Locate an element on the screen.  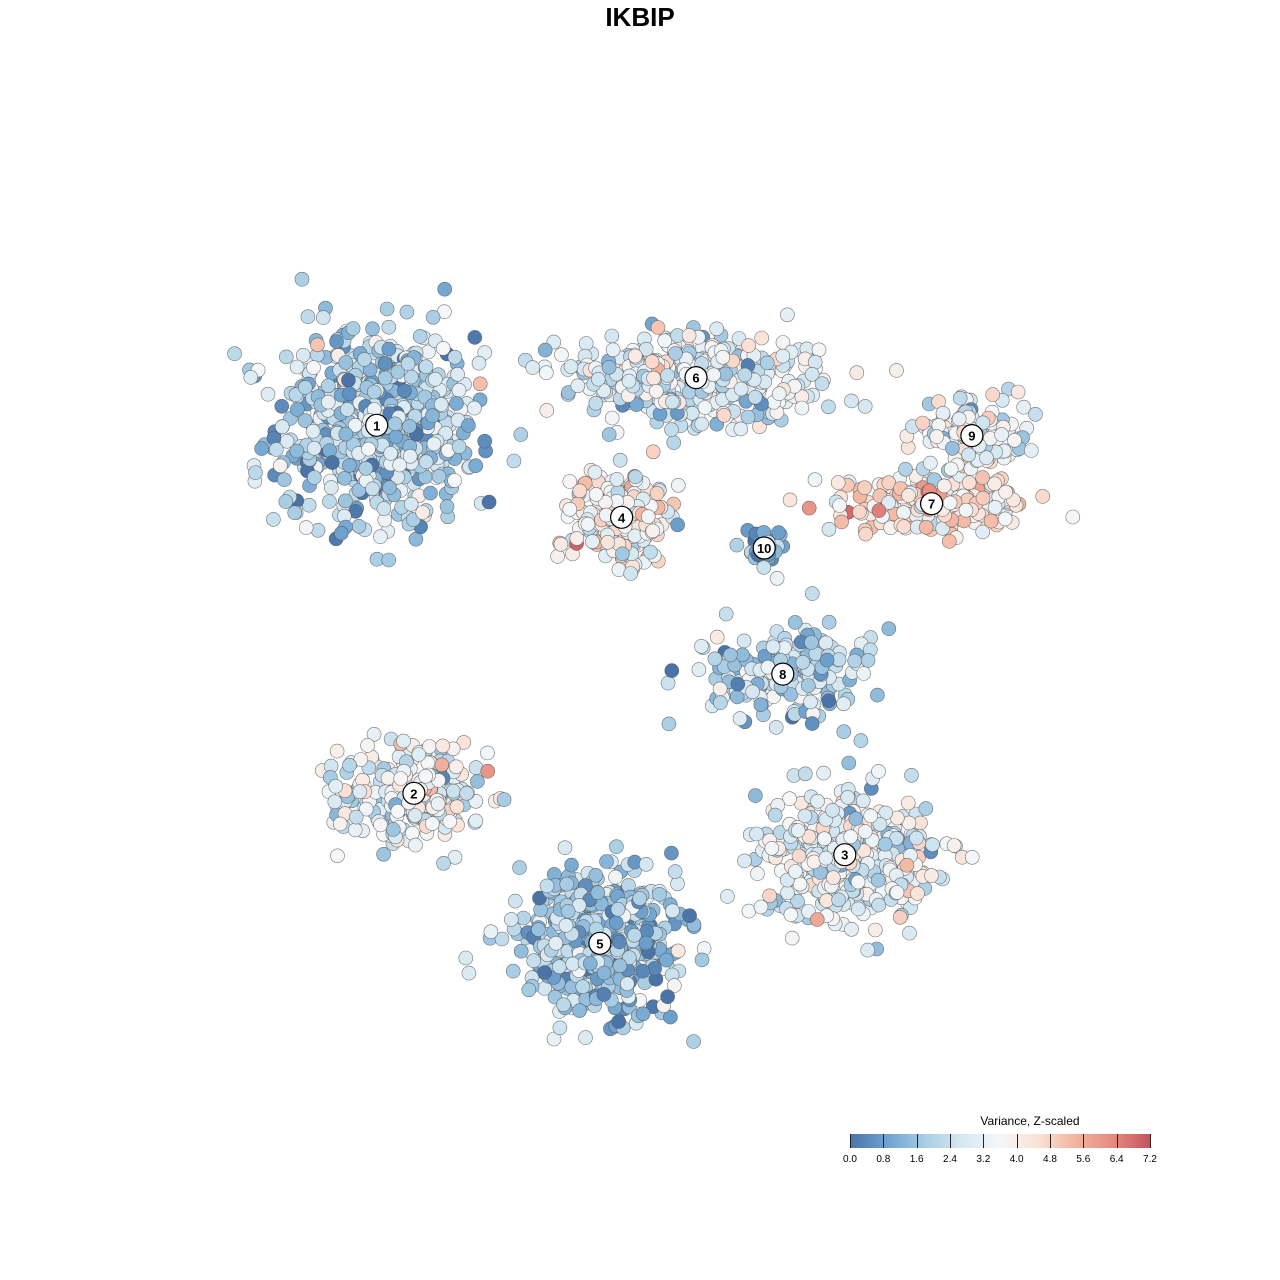
cluster-label-3: 3 is located at coordinates (845, 855).